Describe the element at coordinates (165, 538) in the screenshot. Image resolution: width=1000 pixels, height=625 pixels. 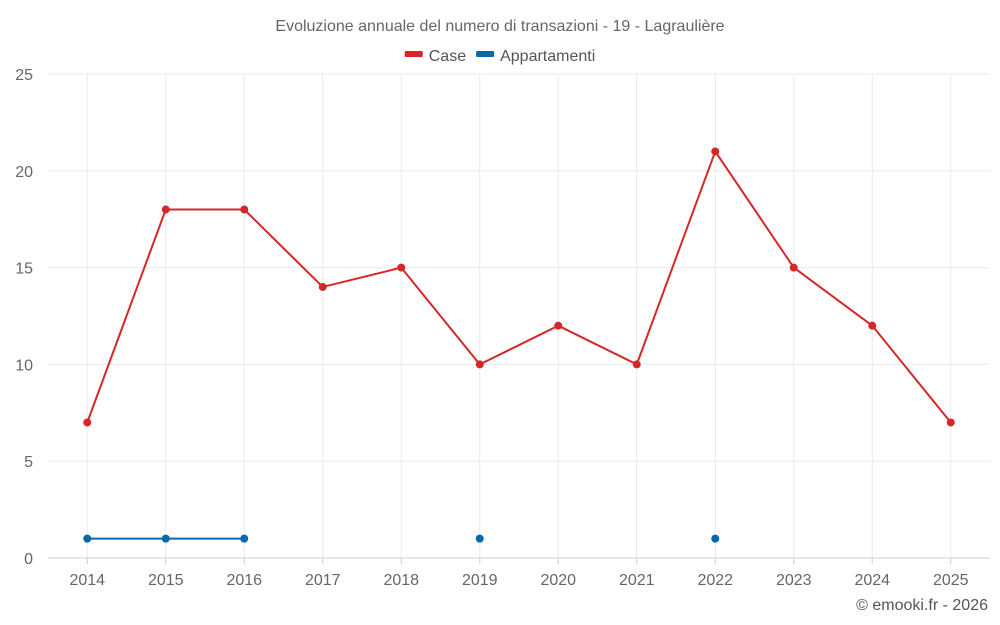
I see `data-point-appartamenti-2015` at that location.